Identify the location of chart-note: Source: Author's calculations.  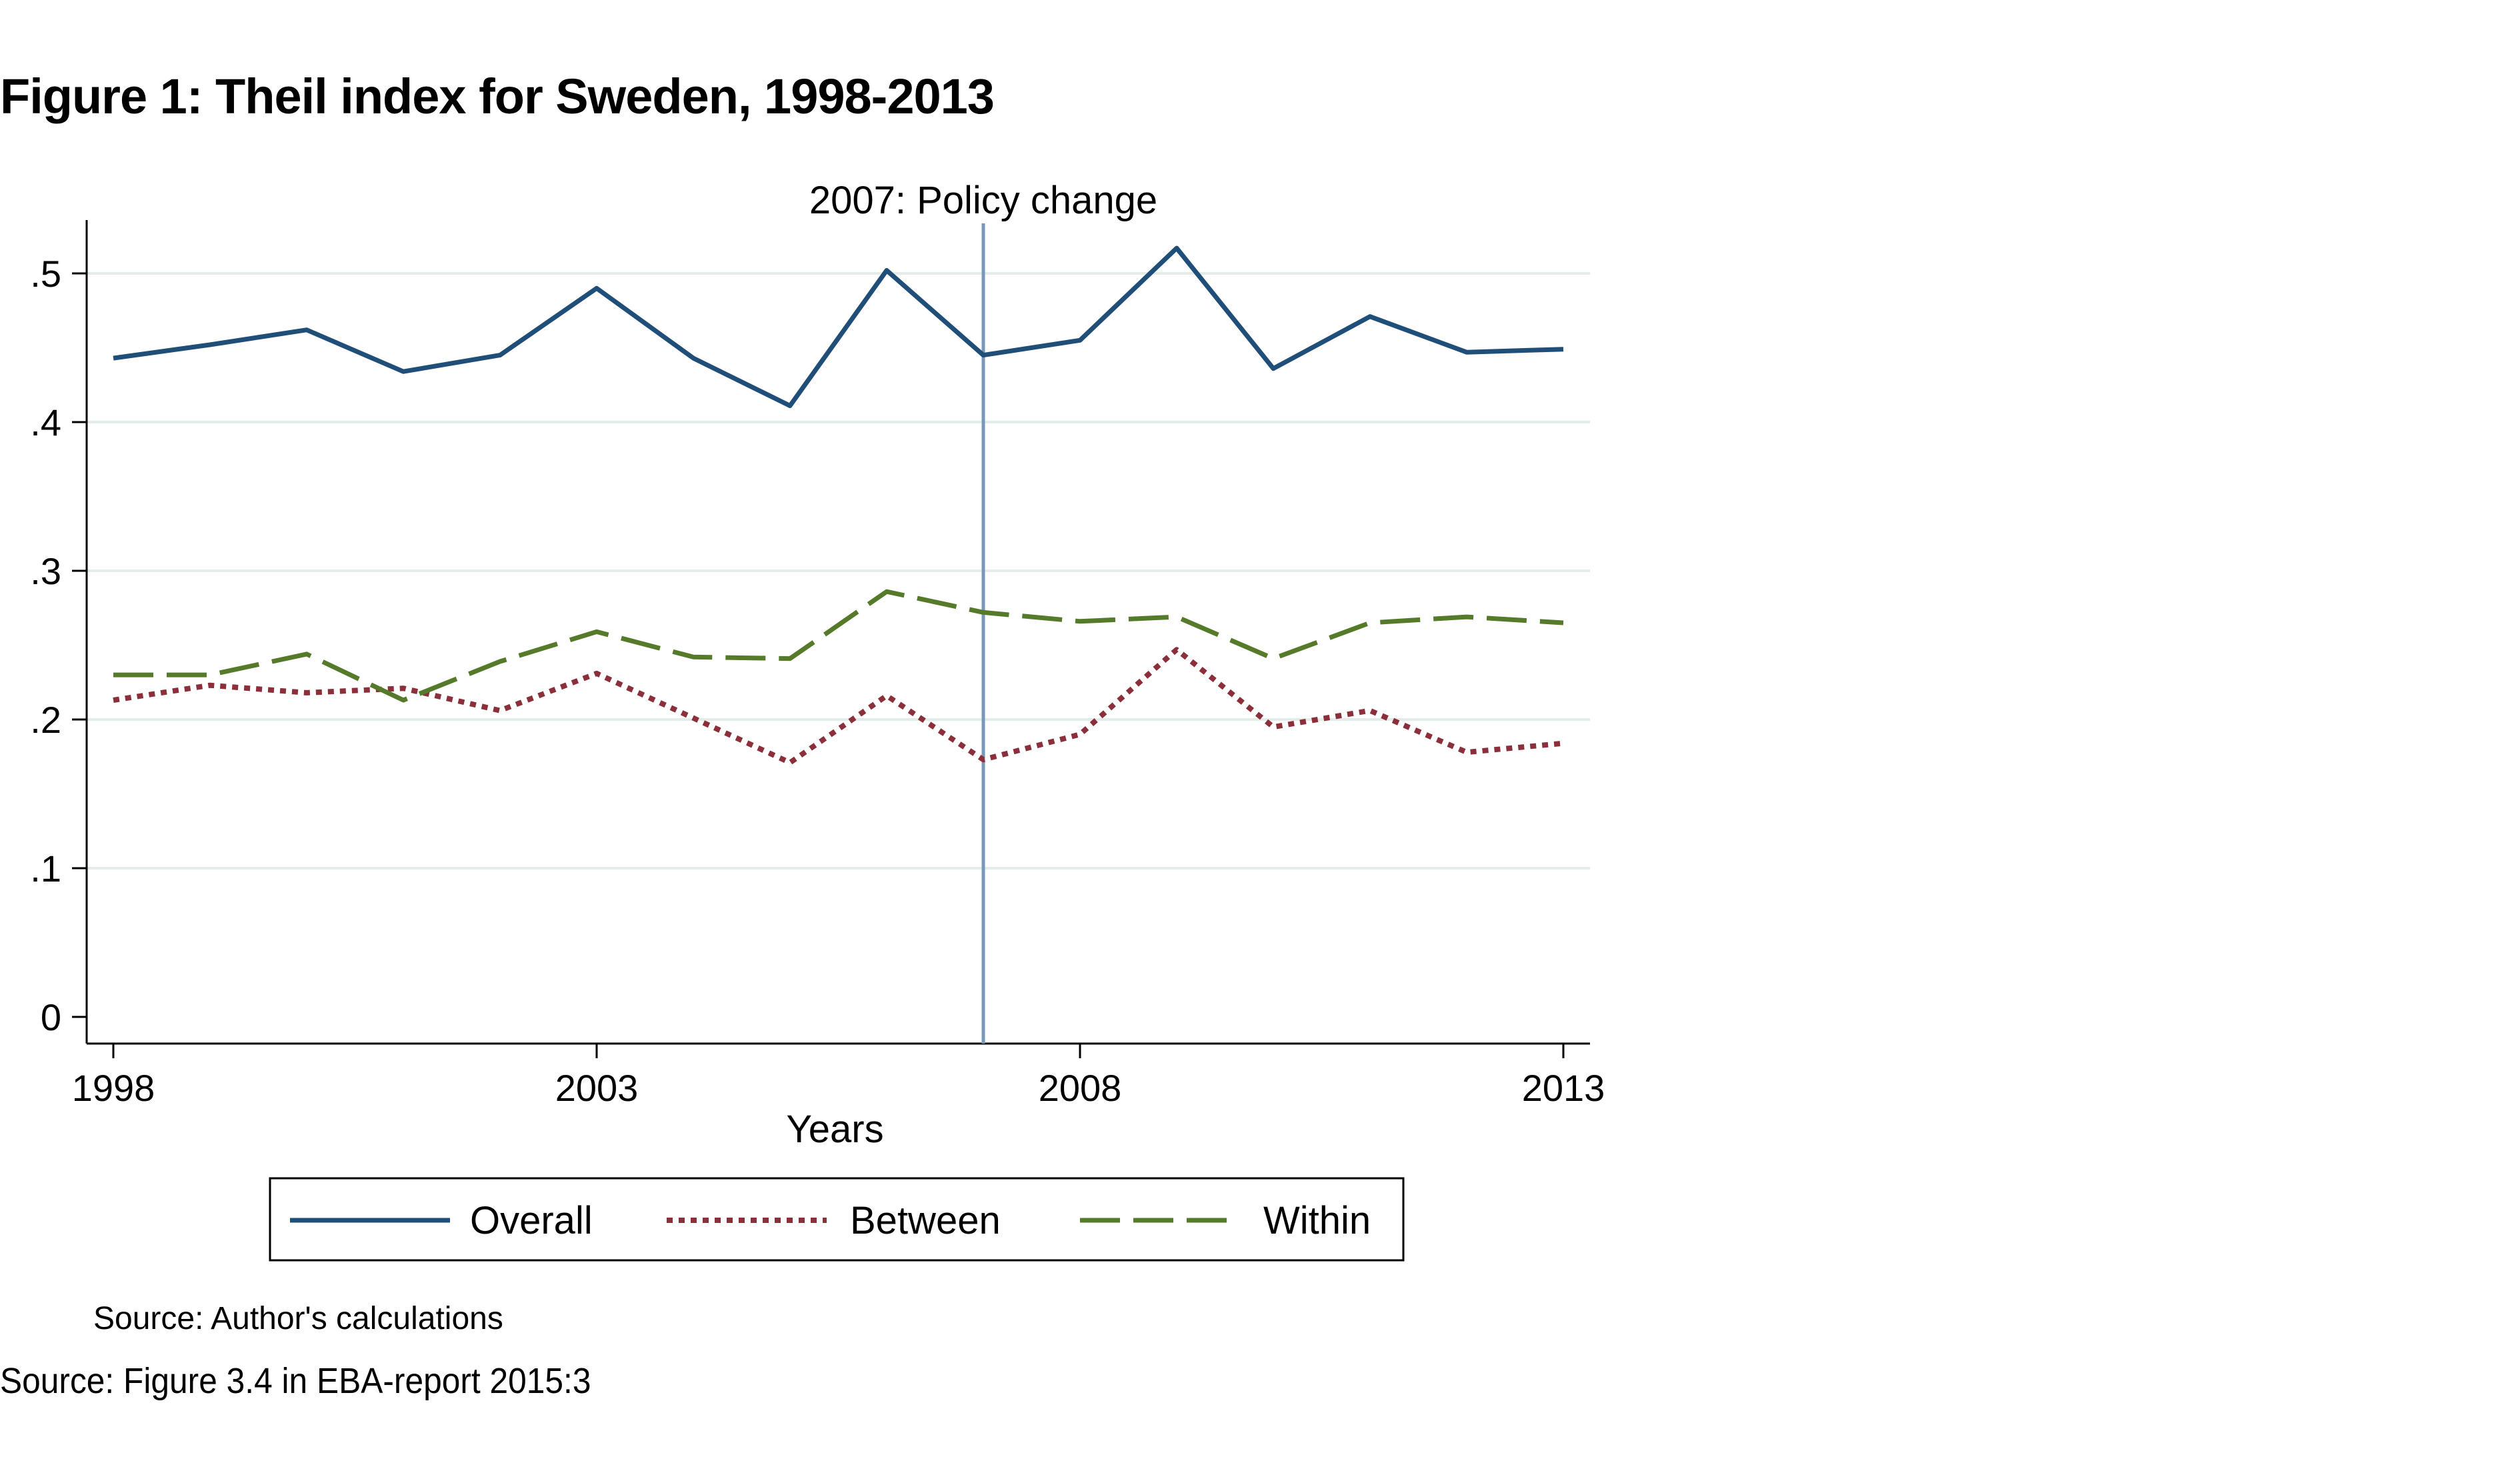
(298, 1318).